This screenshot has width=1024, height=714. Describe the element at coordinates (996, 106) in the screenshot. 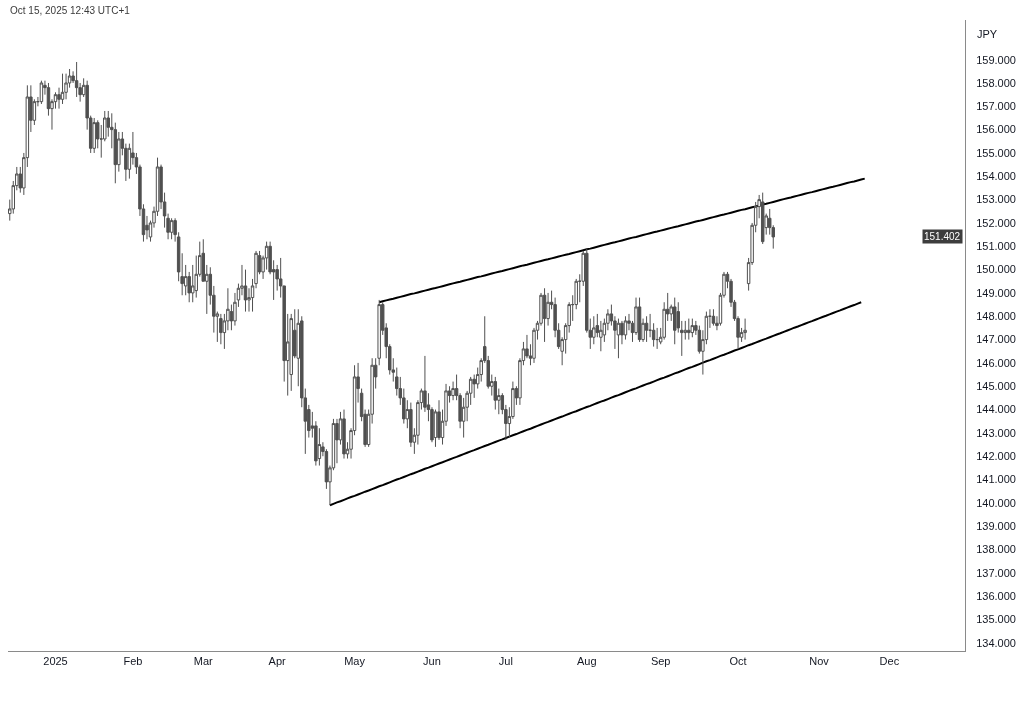

I see `y-tick-label: 157.000` at that location.